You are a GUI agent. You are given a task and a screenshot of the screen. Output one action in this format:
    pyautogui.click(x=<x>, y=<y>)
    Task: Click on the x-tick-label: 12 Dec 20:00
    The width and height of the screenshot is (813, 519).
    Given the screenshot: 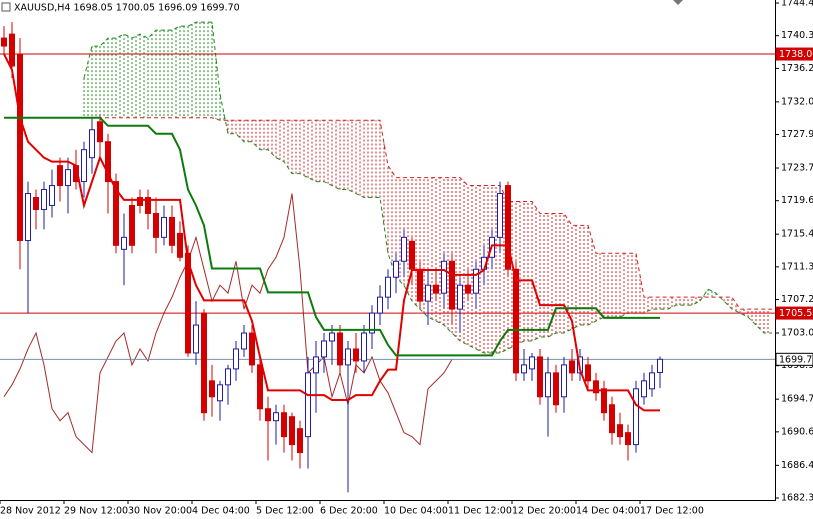 What is the action you would take?
    pyautogui.click(x=544, y=511)
    